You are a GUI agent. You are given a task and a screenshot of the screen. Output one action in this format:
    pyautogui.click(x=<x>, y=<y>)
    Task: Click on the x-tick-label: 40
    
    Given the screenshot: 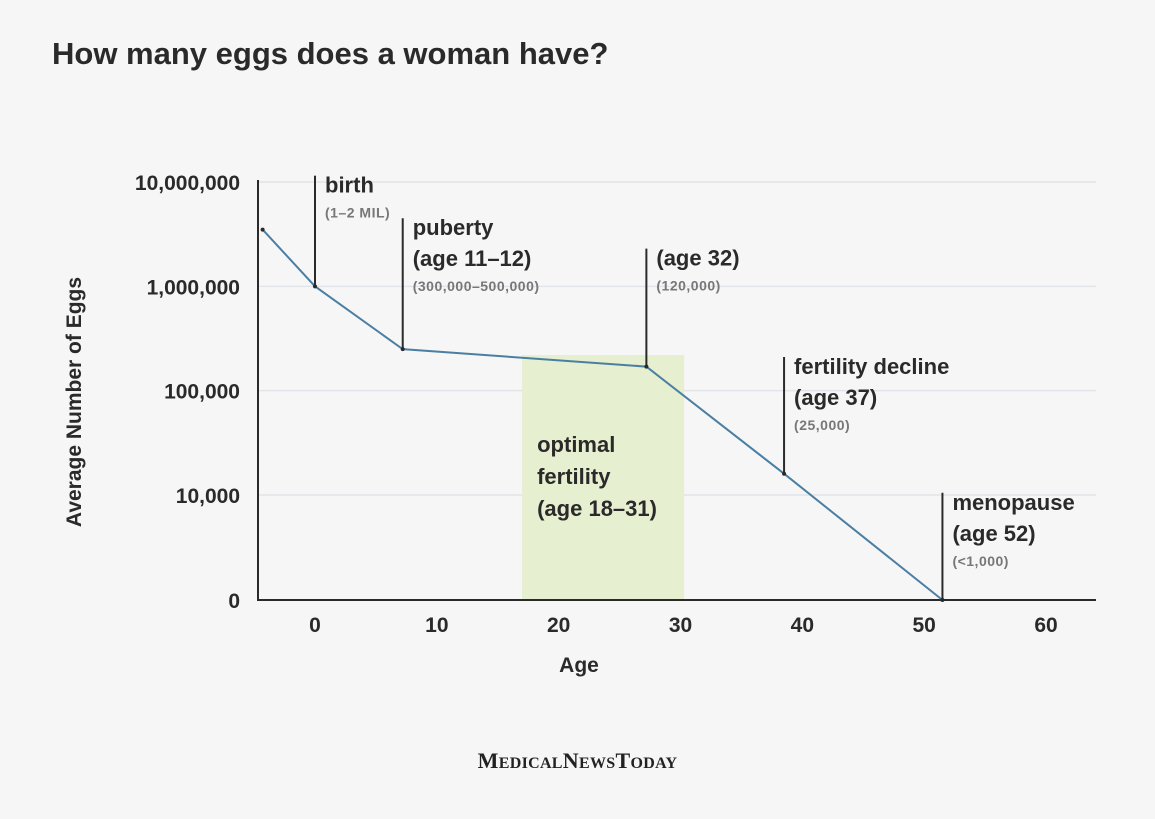 What is the action you would take?
    pyautogui.click(x=802, y=625)
    